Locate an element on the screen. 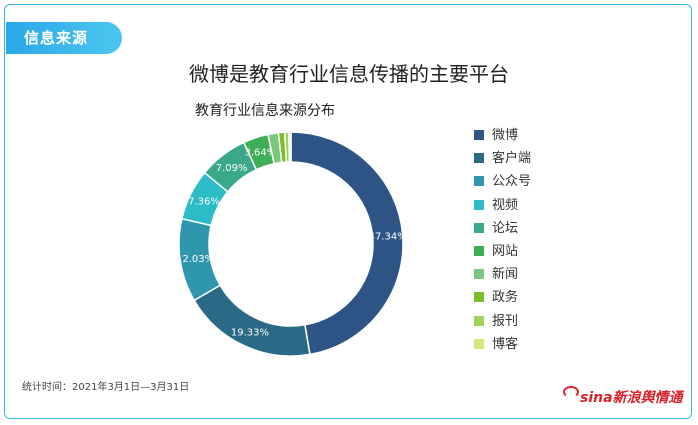 This screenshot has height=425, width=698. statistics-period: 统计时间：2021年3月1日—3月31日 is located at coordinates (106, 387).